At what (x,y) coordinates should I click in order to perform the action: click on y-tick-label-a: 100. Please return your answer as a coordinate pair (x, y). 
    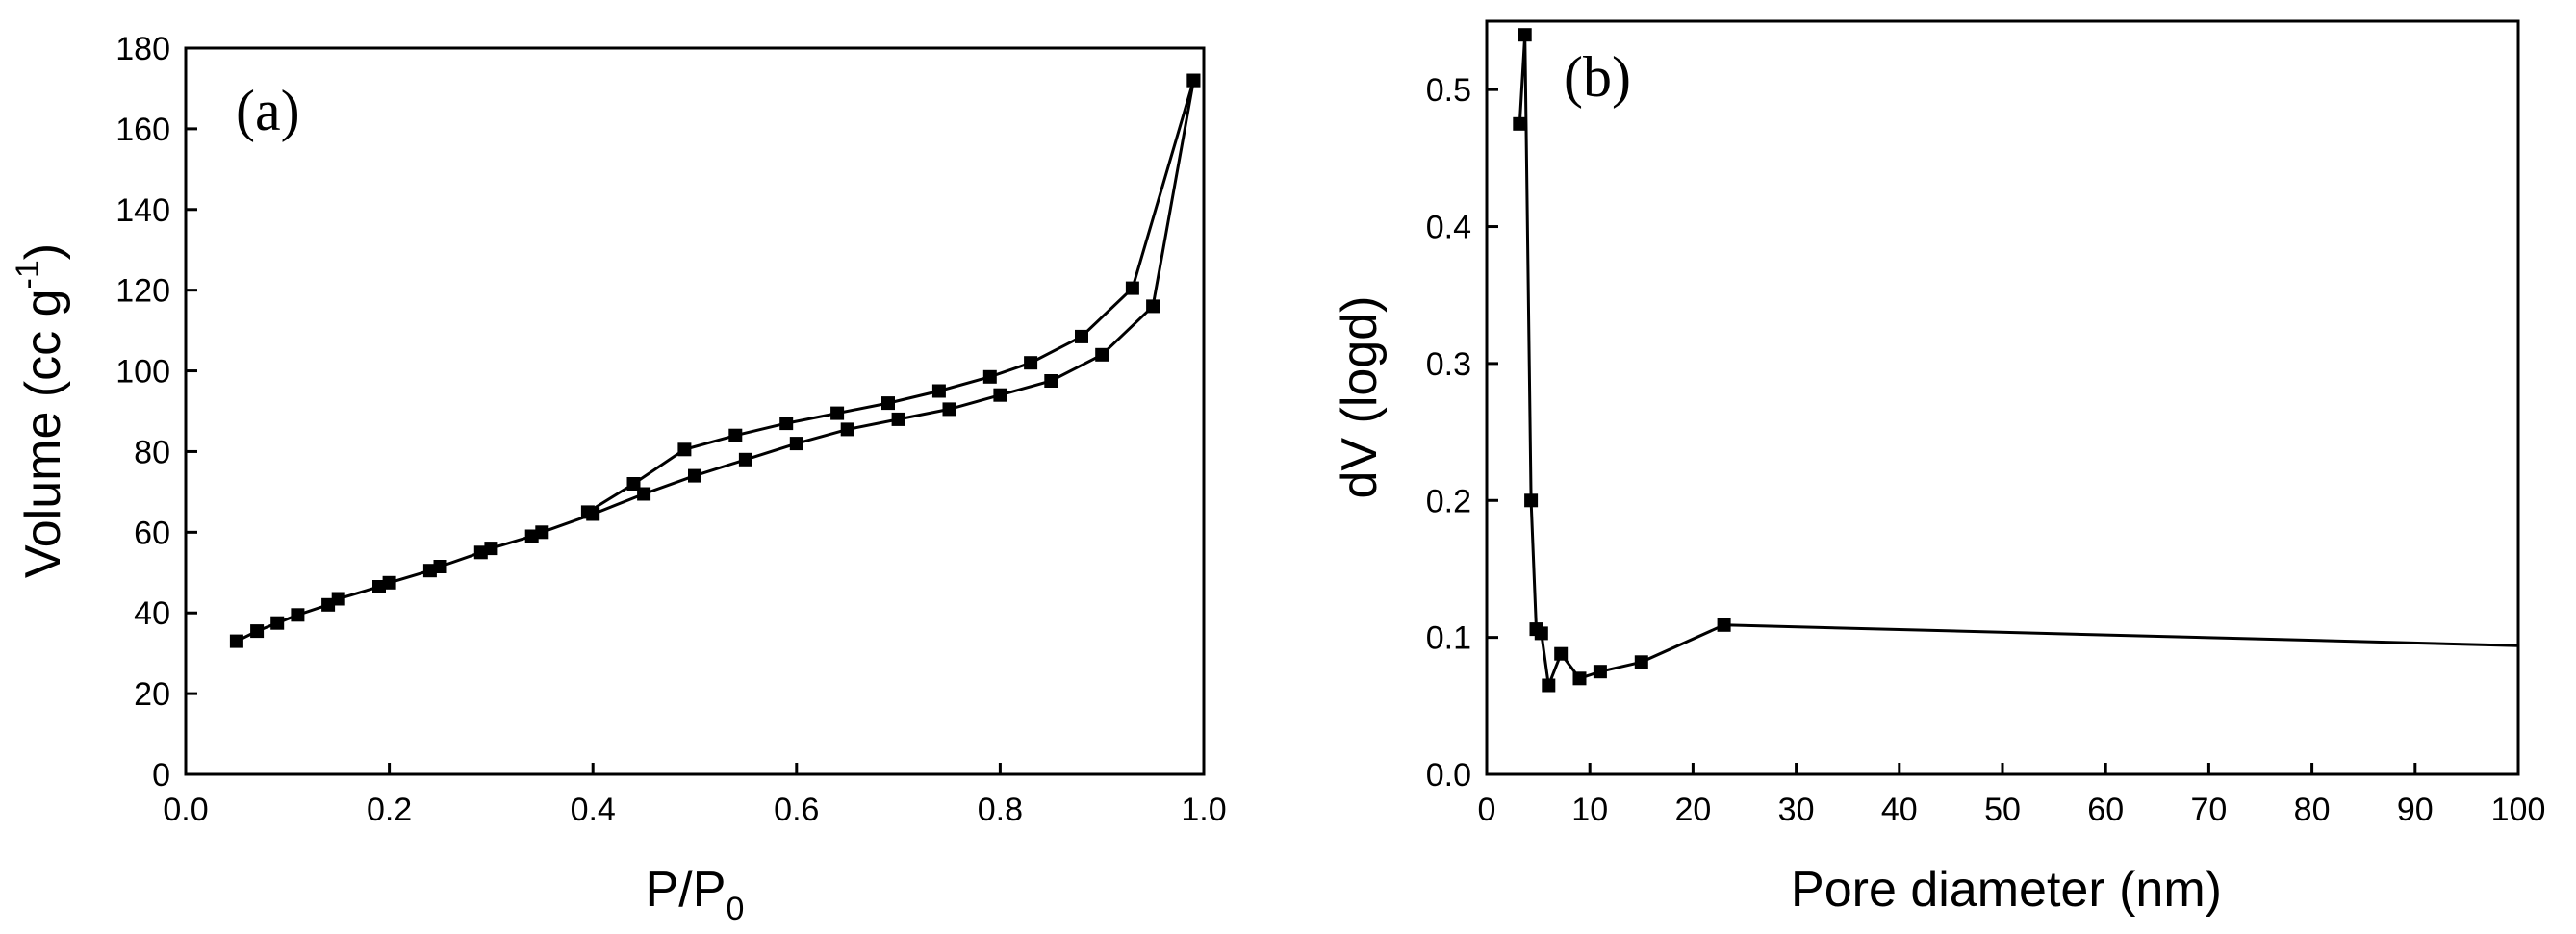
    Looking at the image, I should click on (142, 373).